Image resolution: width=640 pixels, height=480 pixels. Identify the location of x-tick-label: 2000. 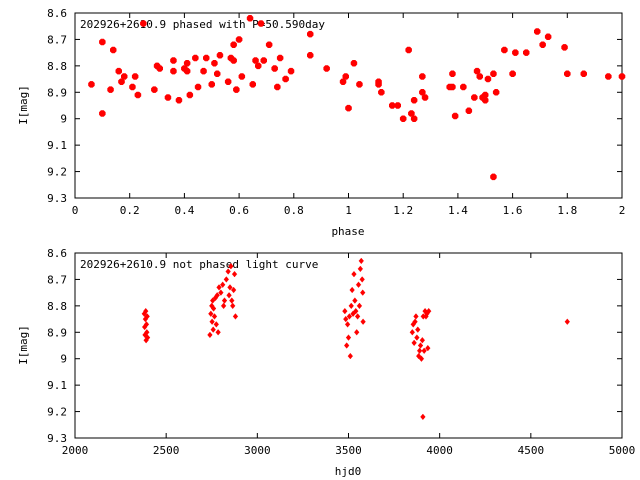
(75, 450).